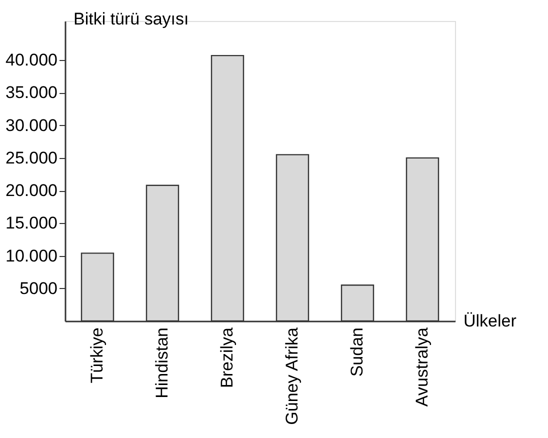 The height and width of the screenshot is (438, 548). Describe the element at coordinates (131, 19) in the screenshot. I see `y-axis-title: Bitki türü sayısı` at that location.